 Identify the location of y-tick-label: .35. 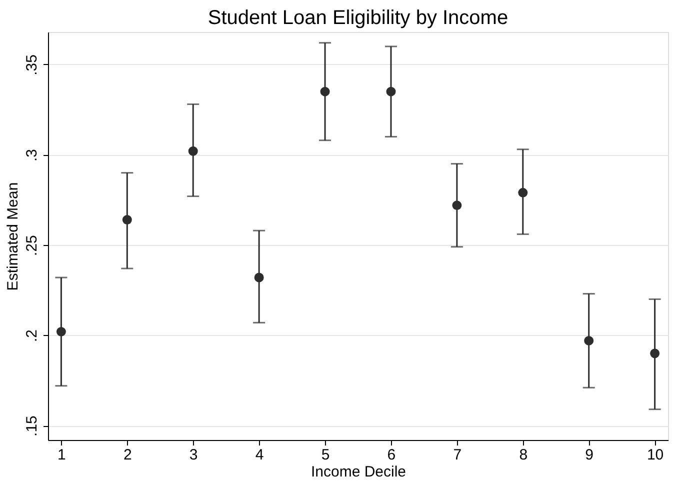
(32, 65).